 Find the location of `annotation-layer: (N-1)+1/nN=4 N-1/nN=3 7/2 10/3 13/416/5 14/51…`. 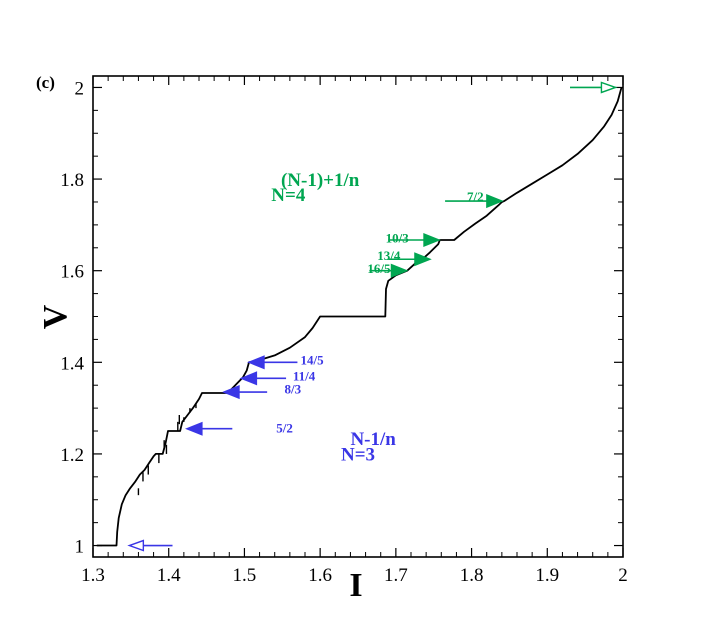

annotation-layer: (N-1)+1/nN=4 N-1/nN=3 7/2 10/3 13/416/5 14/51… is located at coordinates (377, 317).